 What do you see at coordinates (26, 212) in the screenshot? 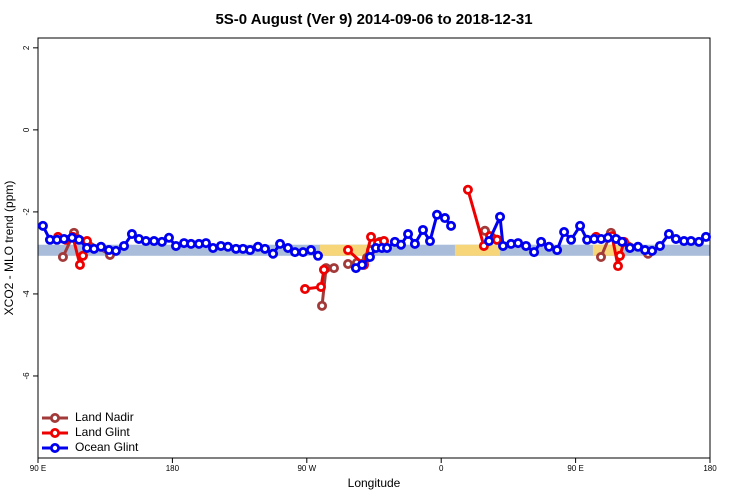
I see `y-tick-label: -2` at bounding box center [26, 212].